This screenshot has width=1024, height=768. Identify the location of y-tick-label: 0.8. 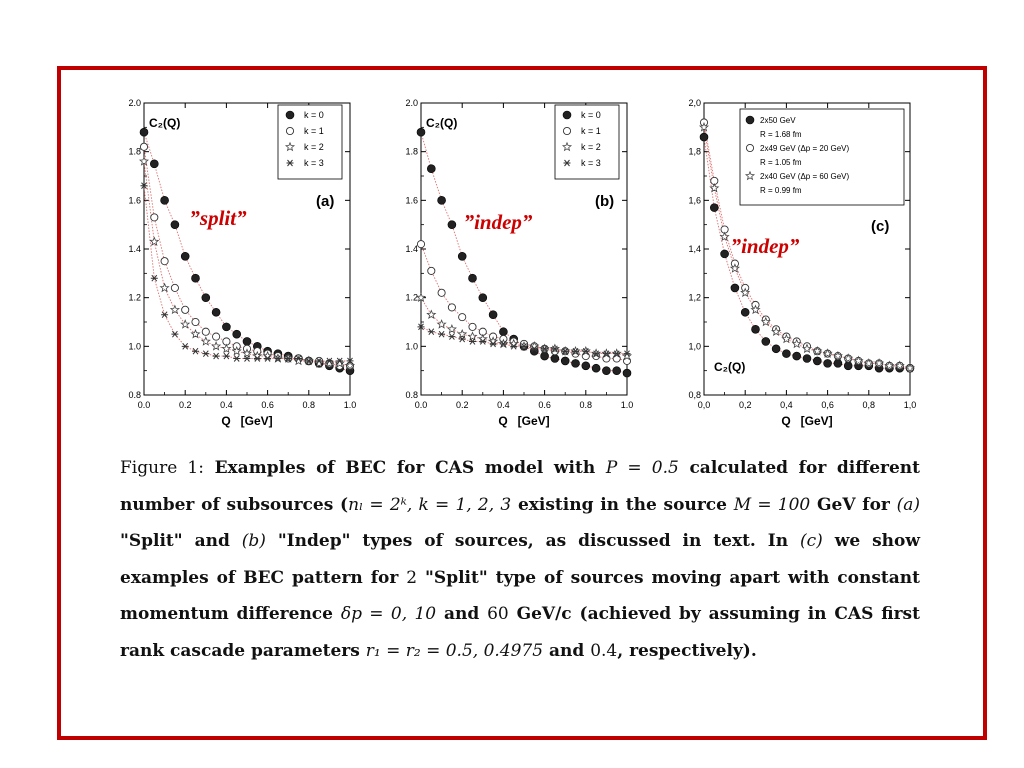
(134, 395).